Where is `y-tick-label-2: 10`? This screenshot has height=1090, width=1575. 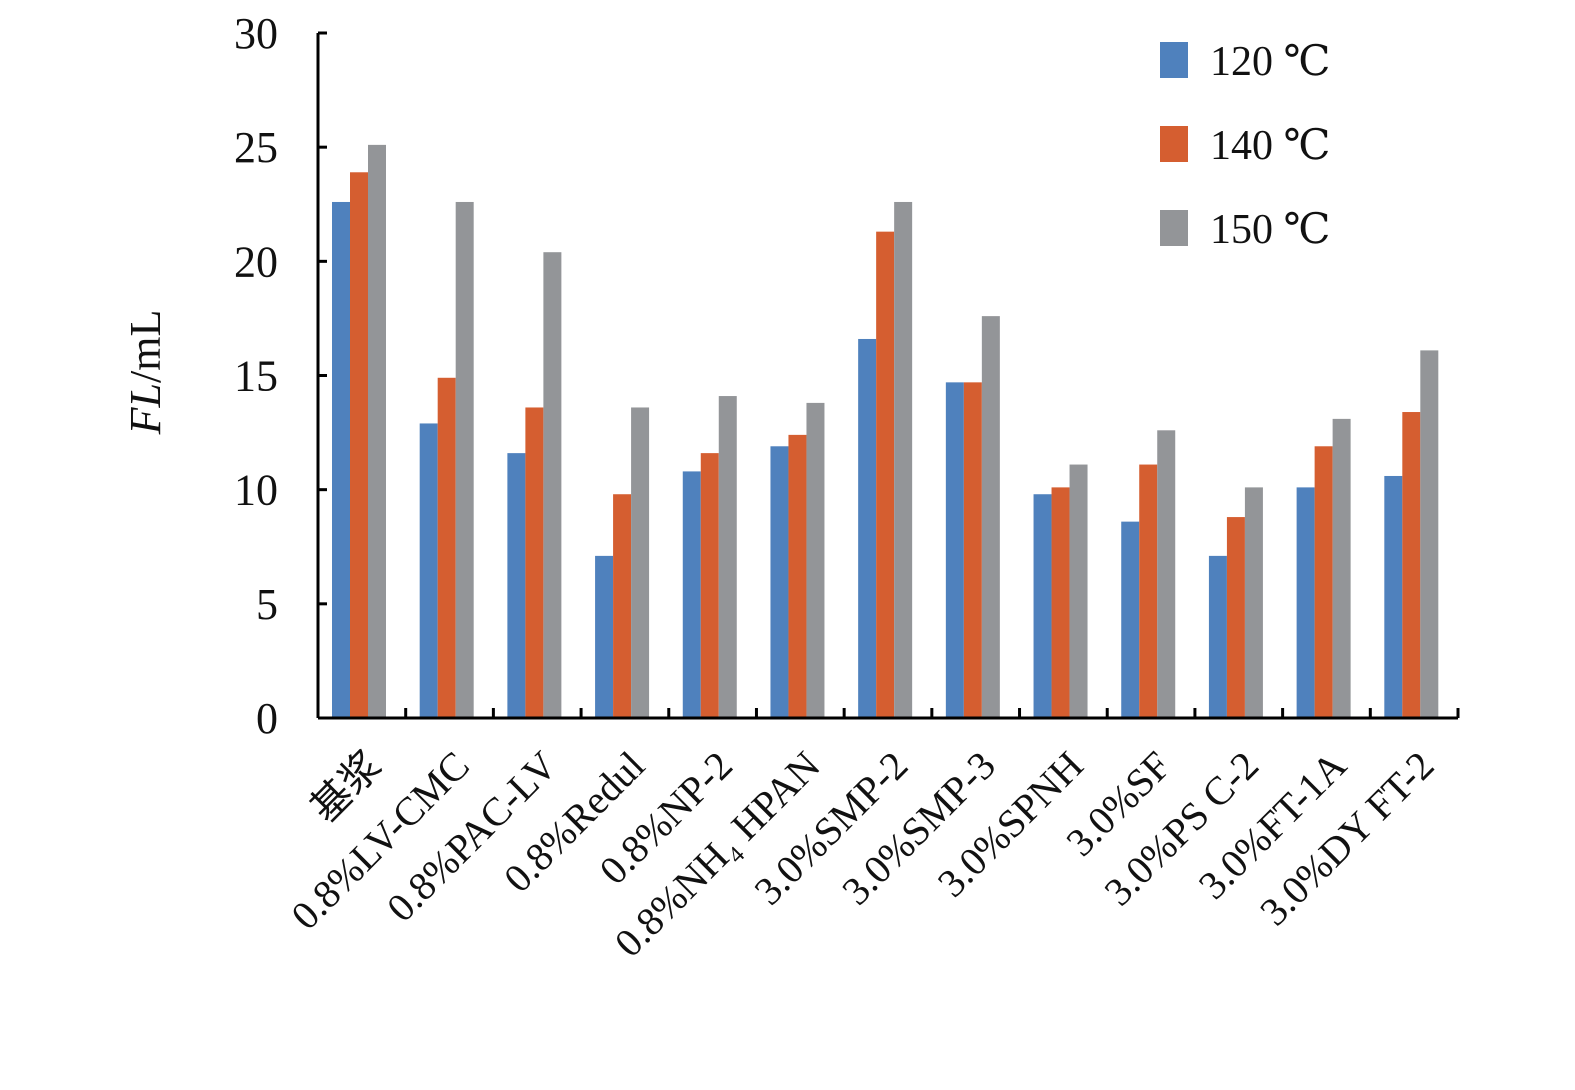 y-tick-label-2: 10 is located at coordinates (256, 490).